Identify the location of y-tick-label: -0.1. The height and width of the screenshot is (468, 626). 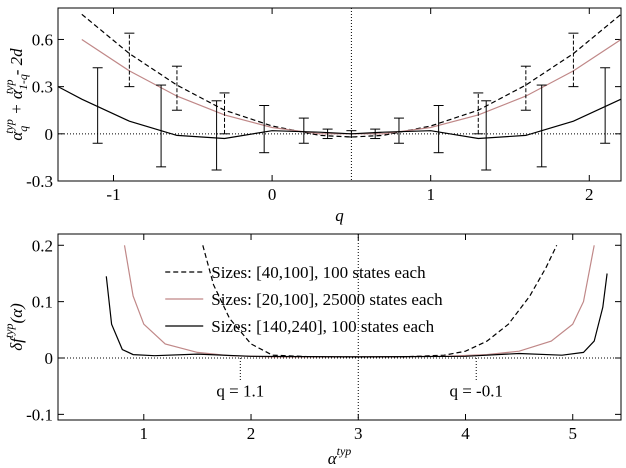
(39, 414).